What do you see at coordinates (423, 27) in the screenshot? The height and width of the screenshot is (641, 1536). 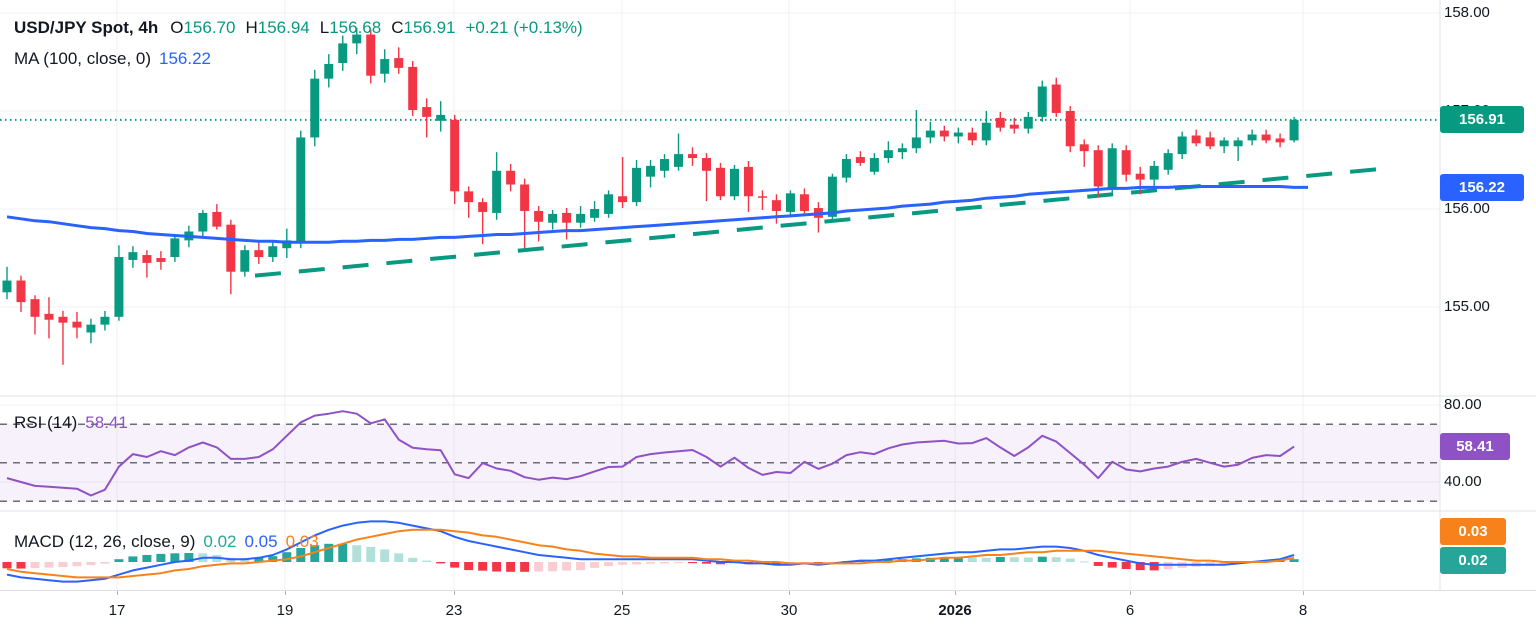 I see `ohlc-close: C156.91` at bounding box center [423, 27].